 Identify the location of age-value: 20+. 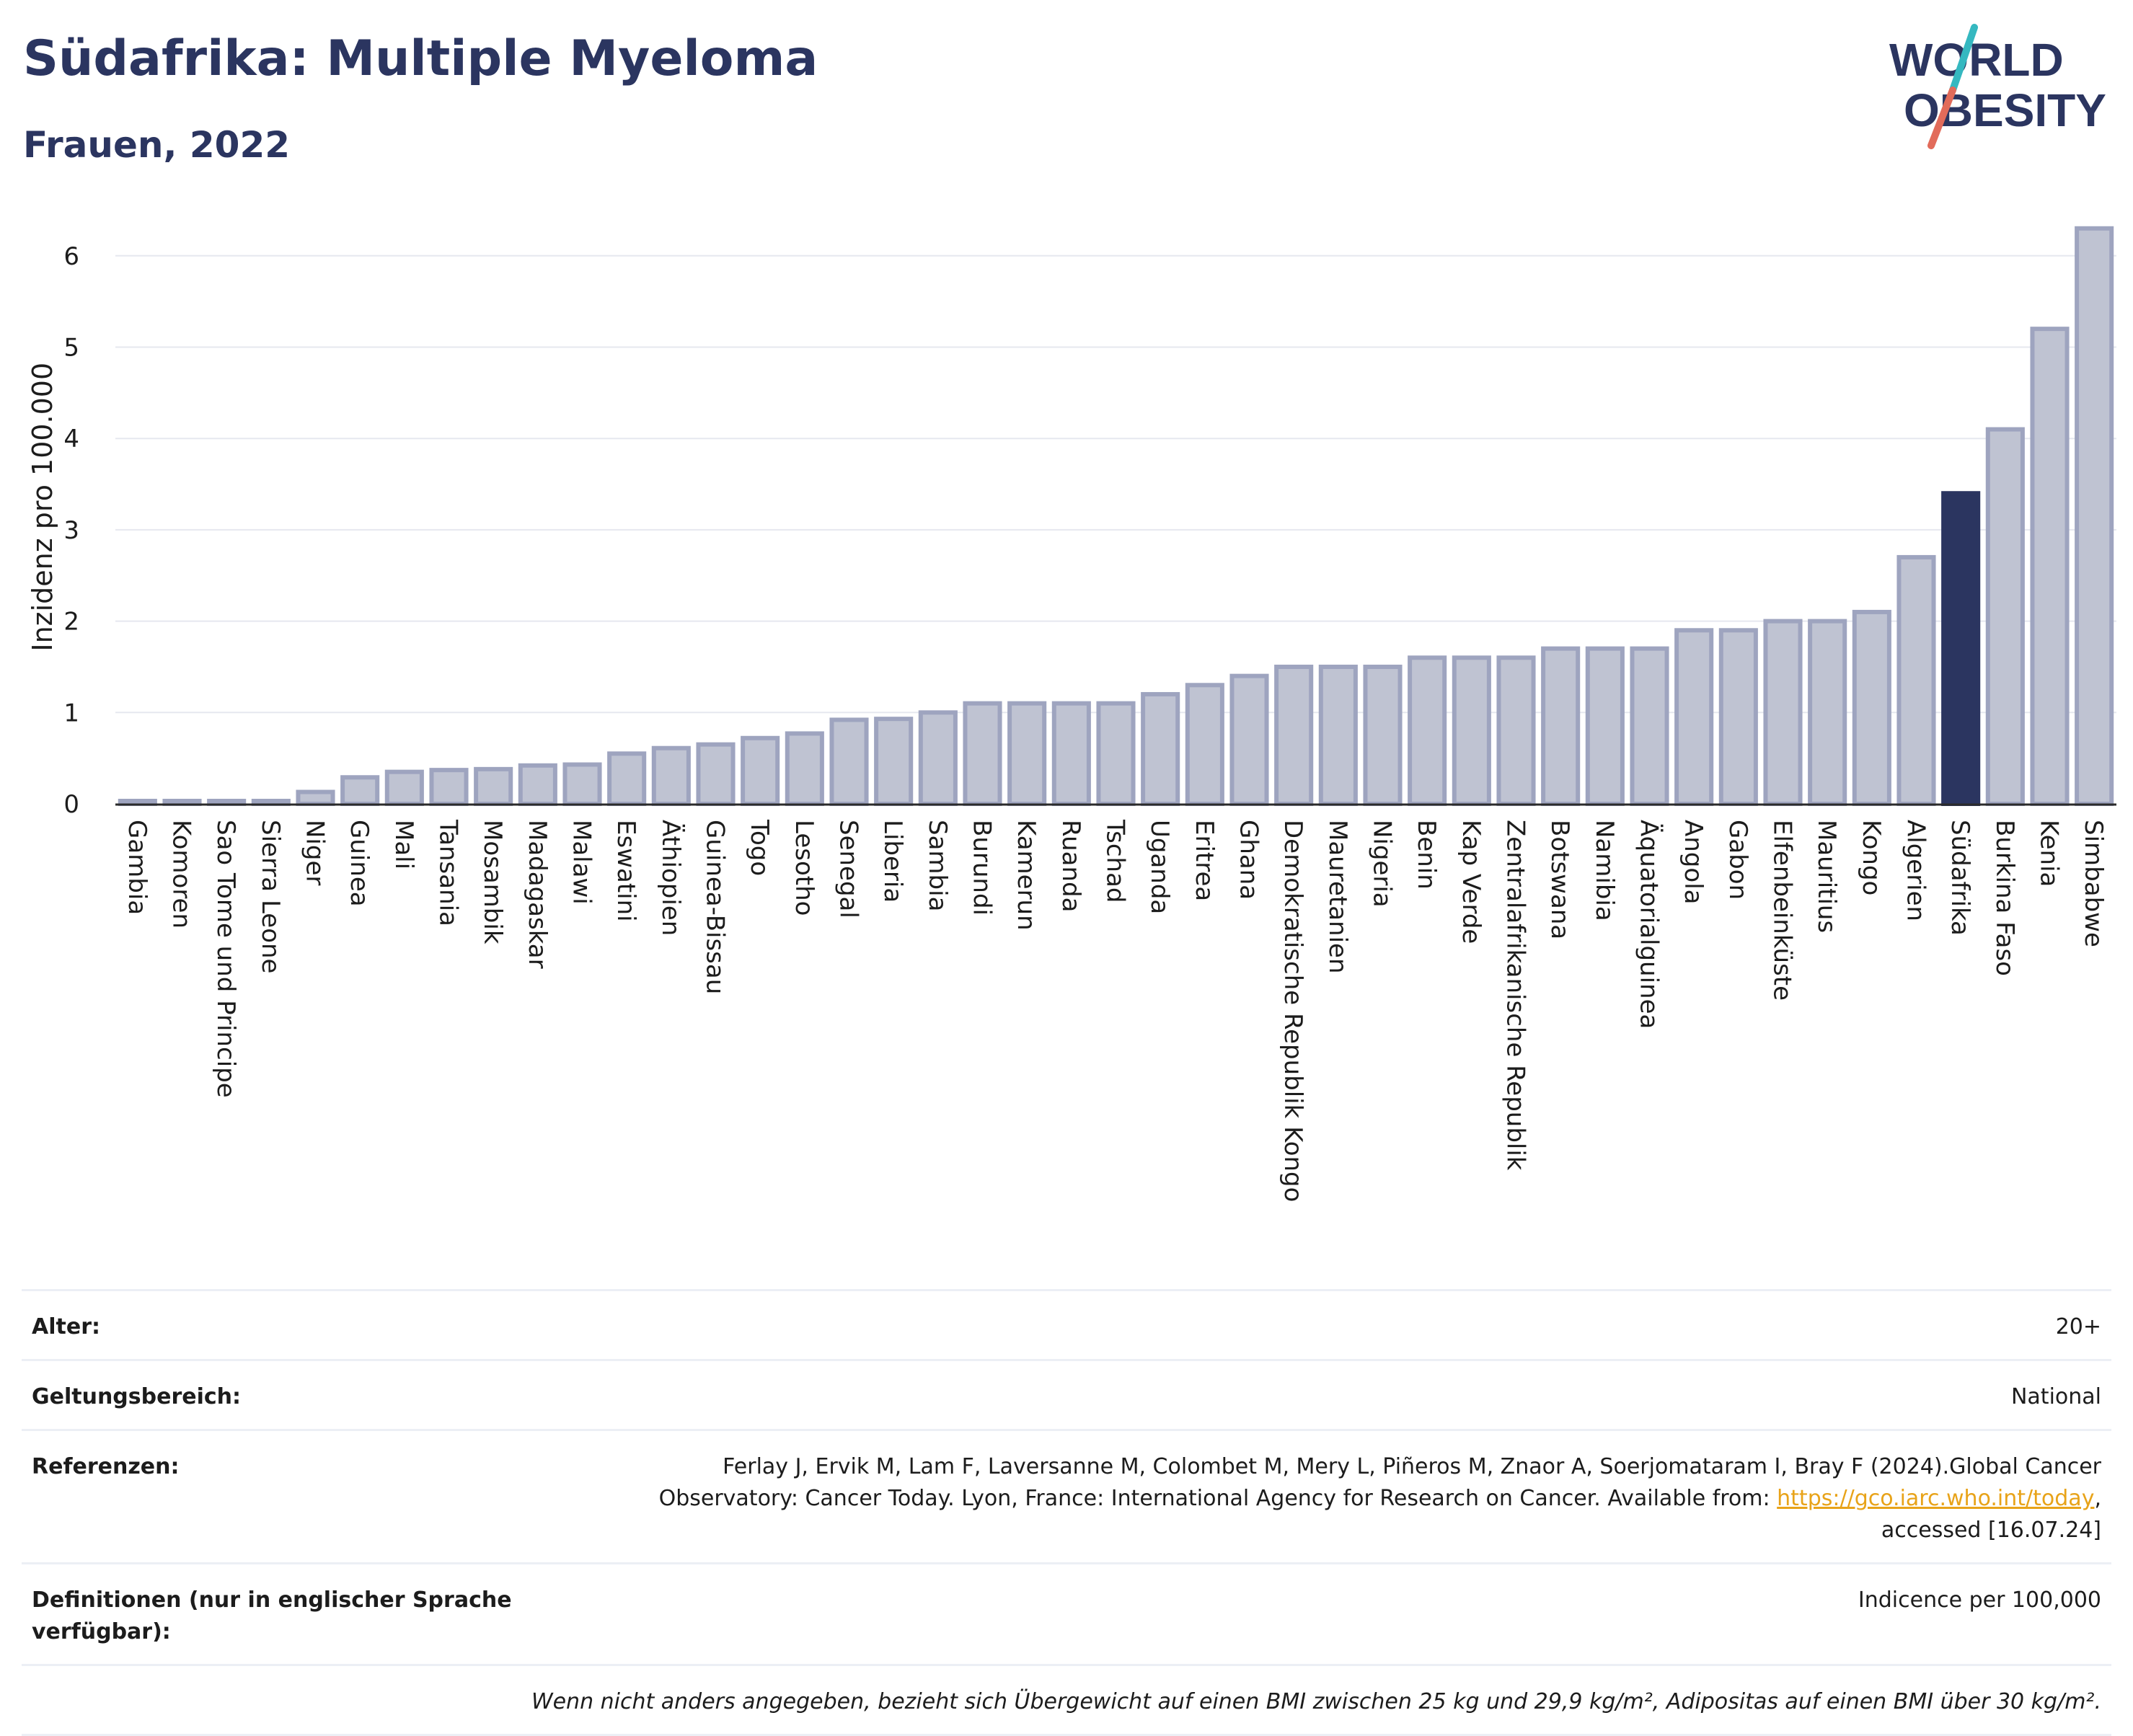
(1329, 1324).